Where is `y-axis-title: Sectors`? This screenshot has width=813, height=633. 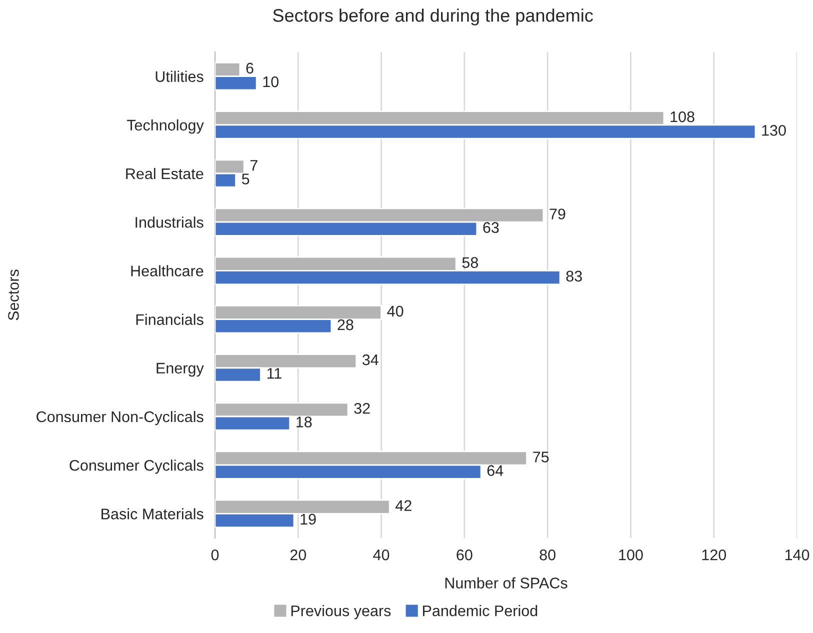
y-axis-title: Sectors is located at coordinates (13, 295).